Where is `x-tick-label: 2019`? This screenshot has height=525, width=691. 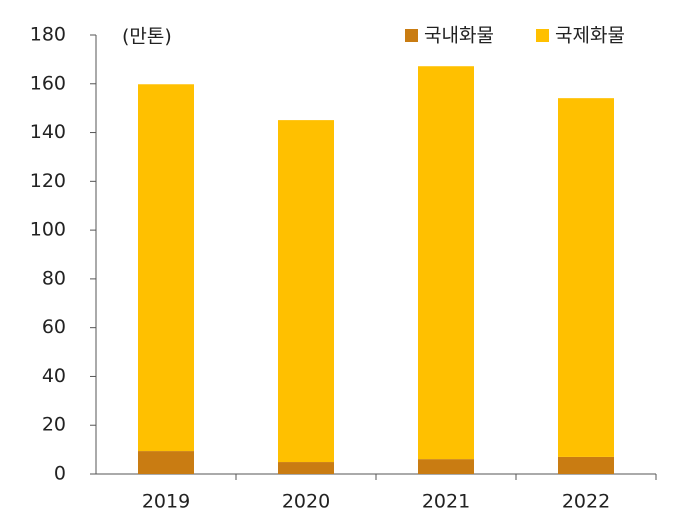 x-tick-label: 2019 is located at coordinates (166, 502).